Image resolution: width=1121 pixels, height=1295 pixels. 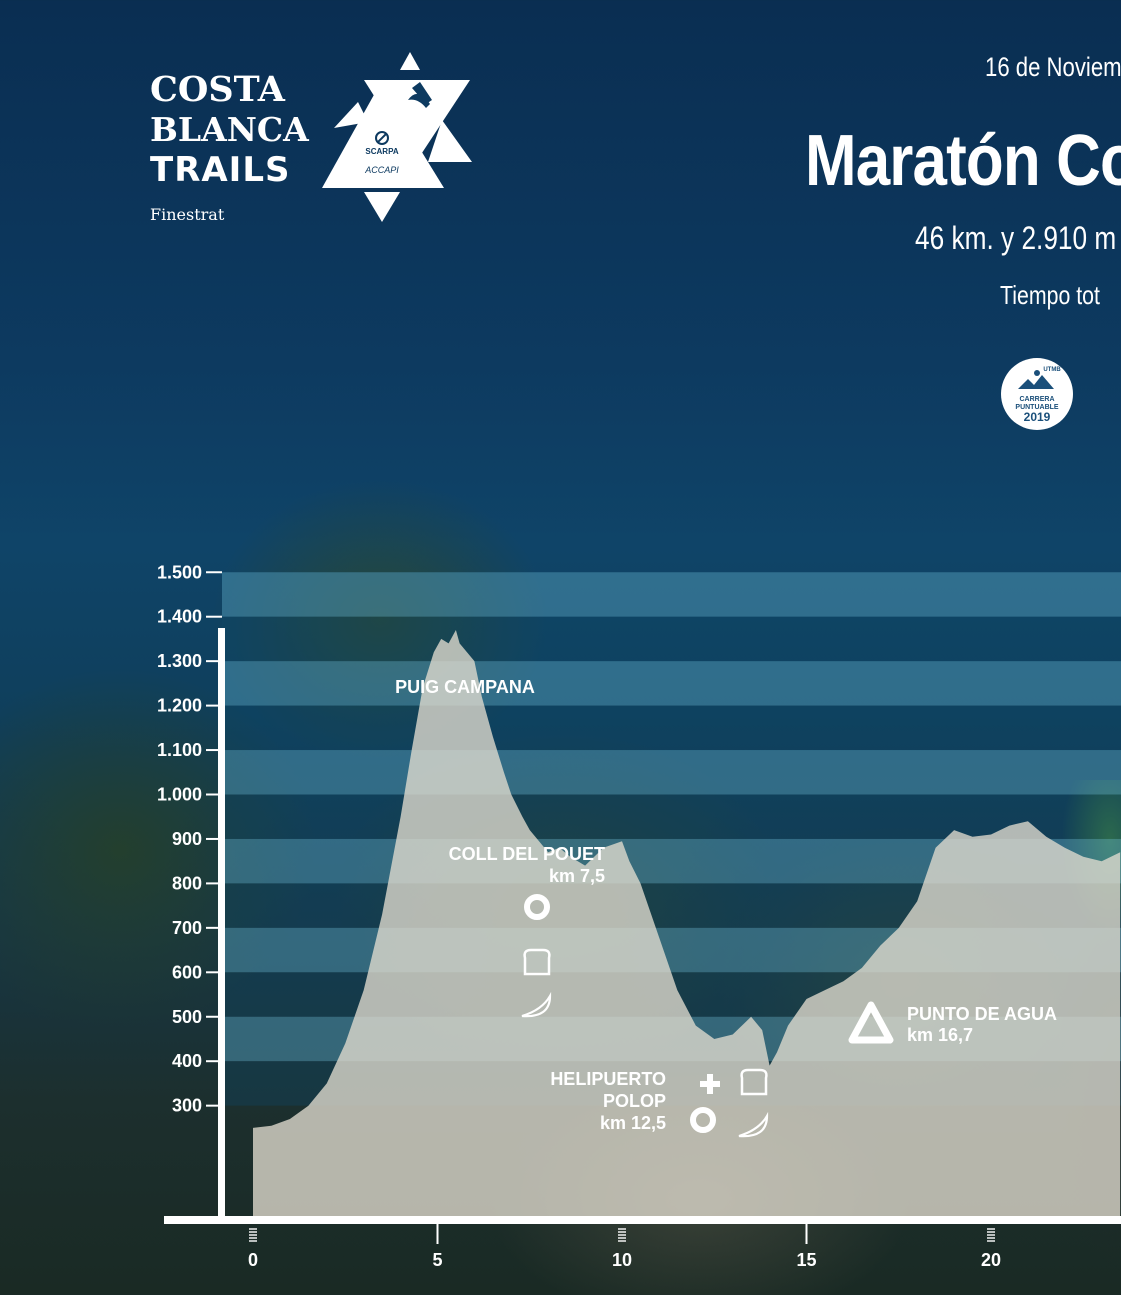 What do you see at coordinates (622, 1260) in the screenshot?
I see `x-tick-label: 10` at bounding box center [622, 1260].